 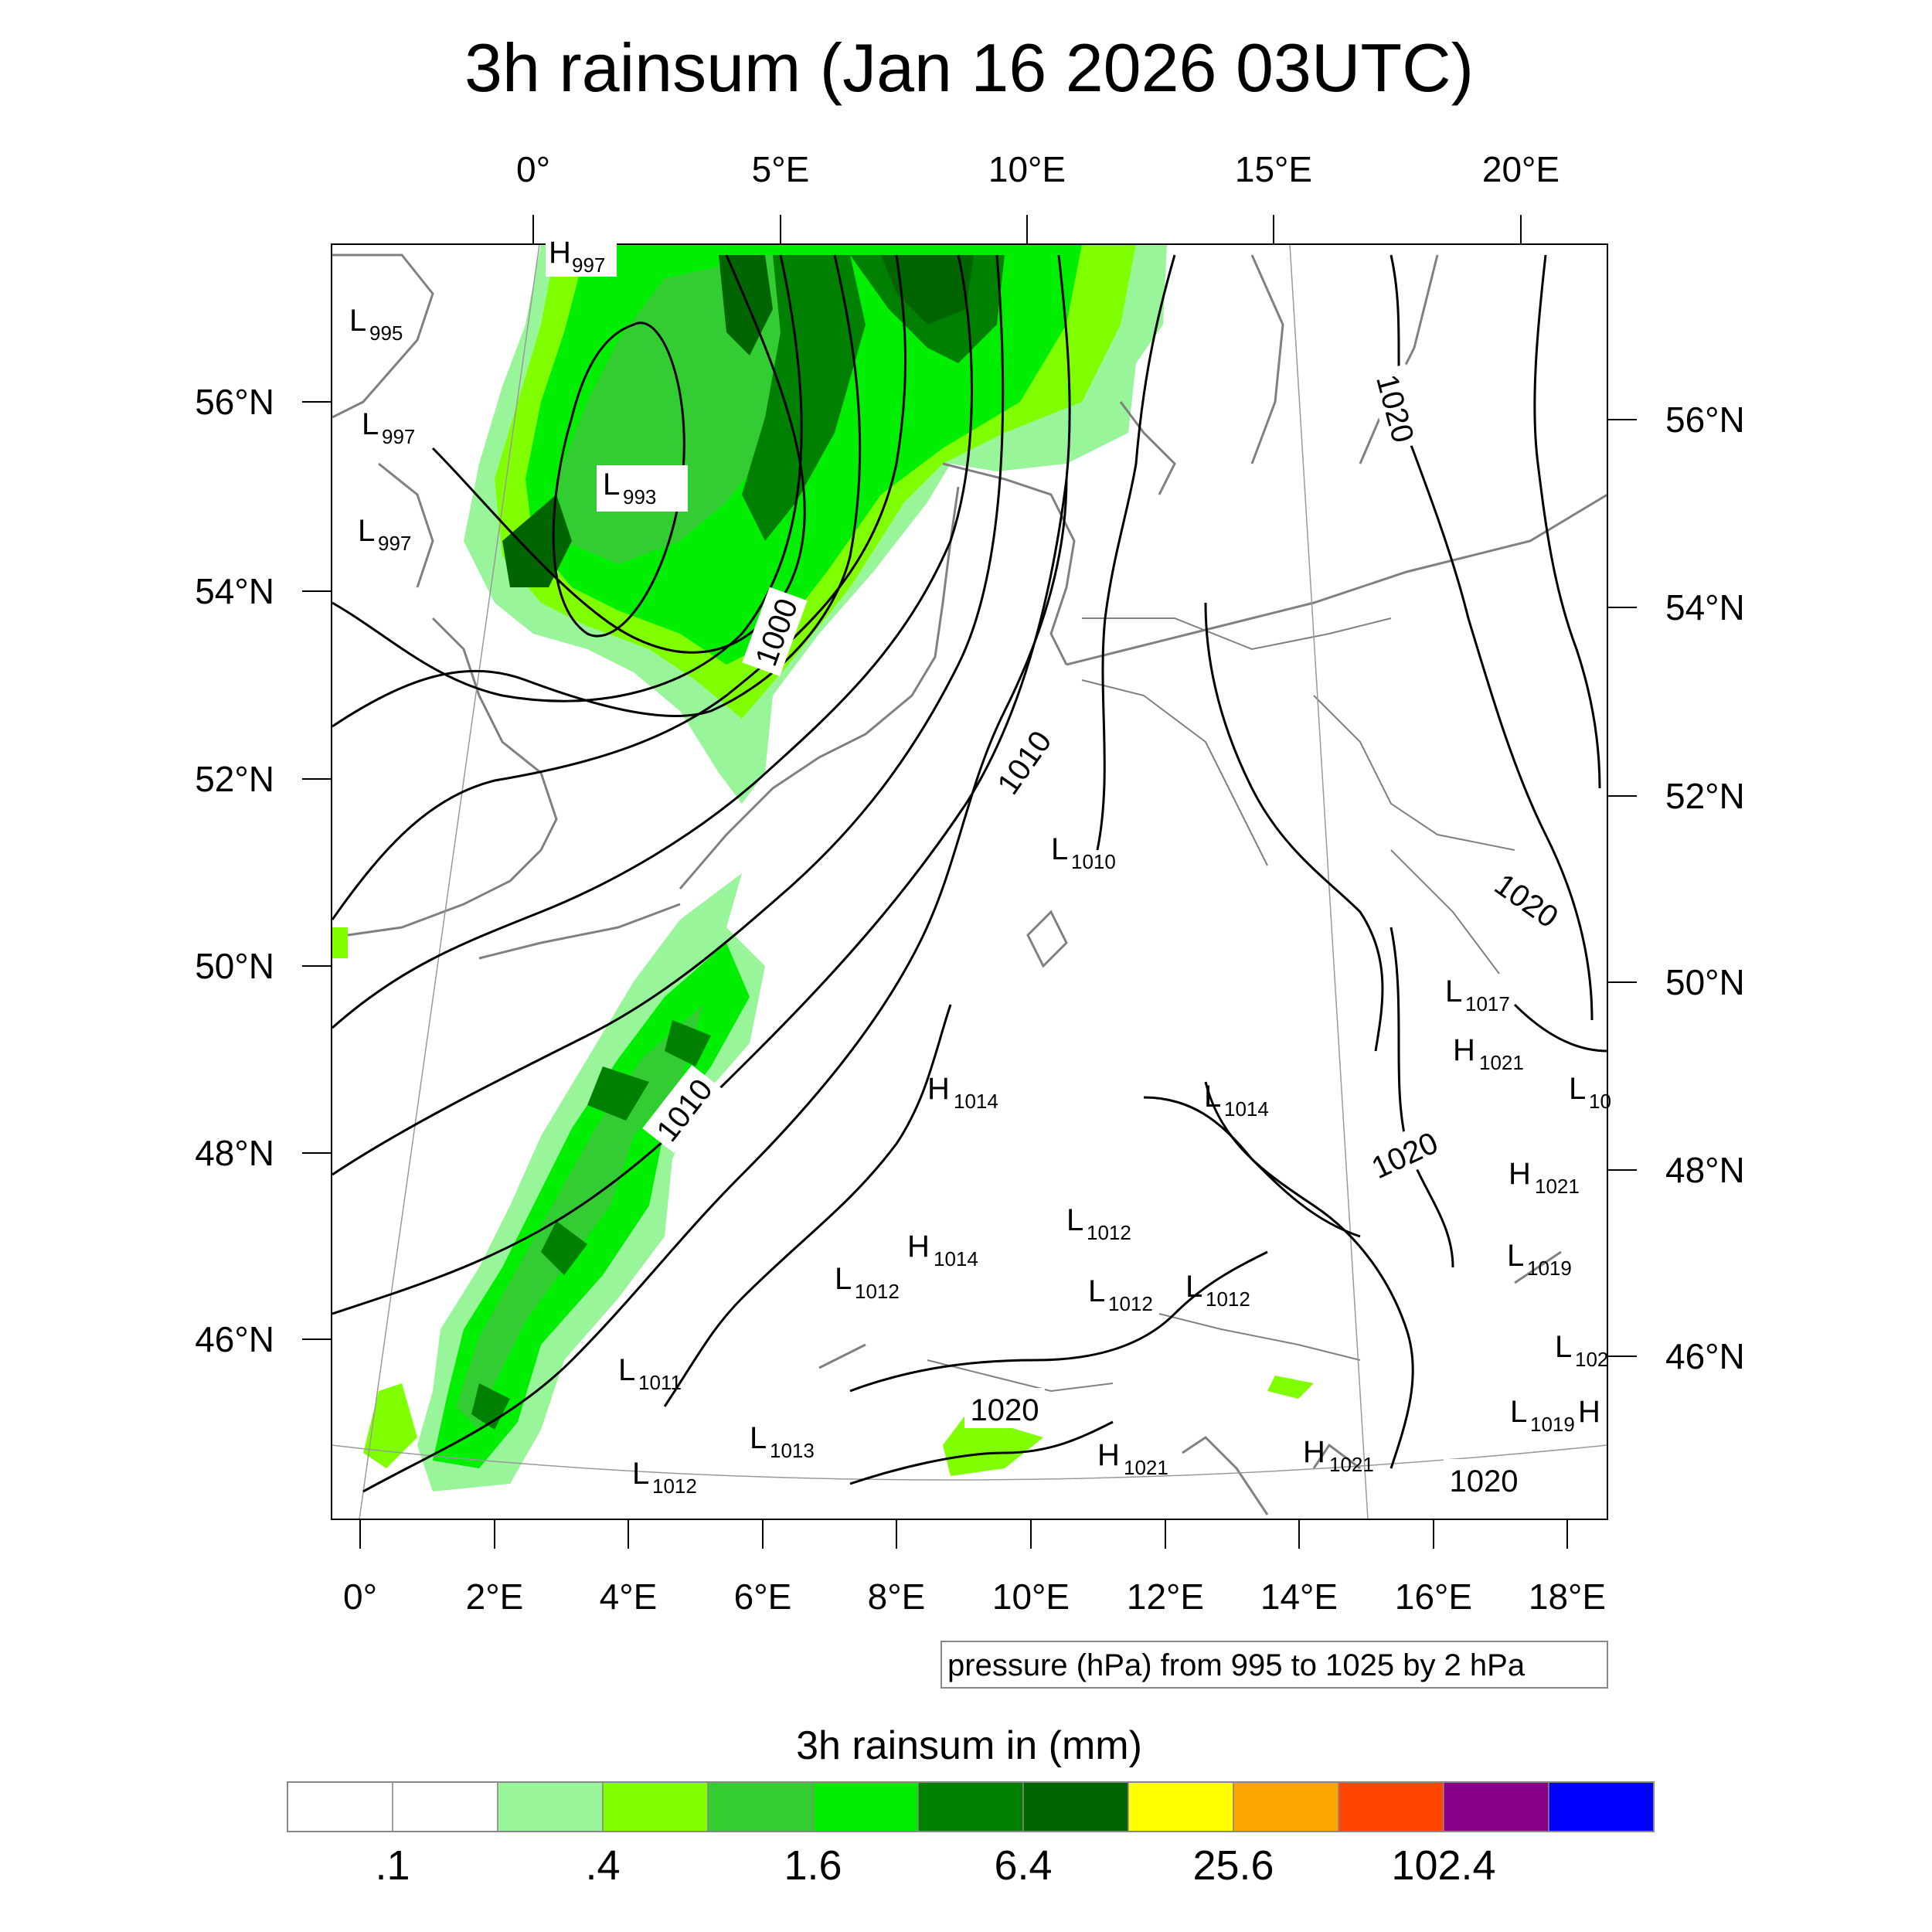 I want to click on pressure-center-value: 10, so click(x=1600, y=1101).